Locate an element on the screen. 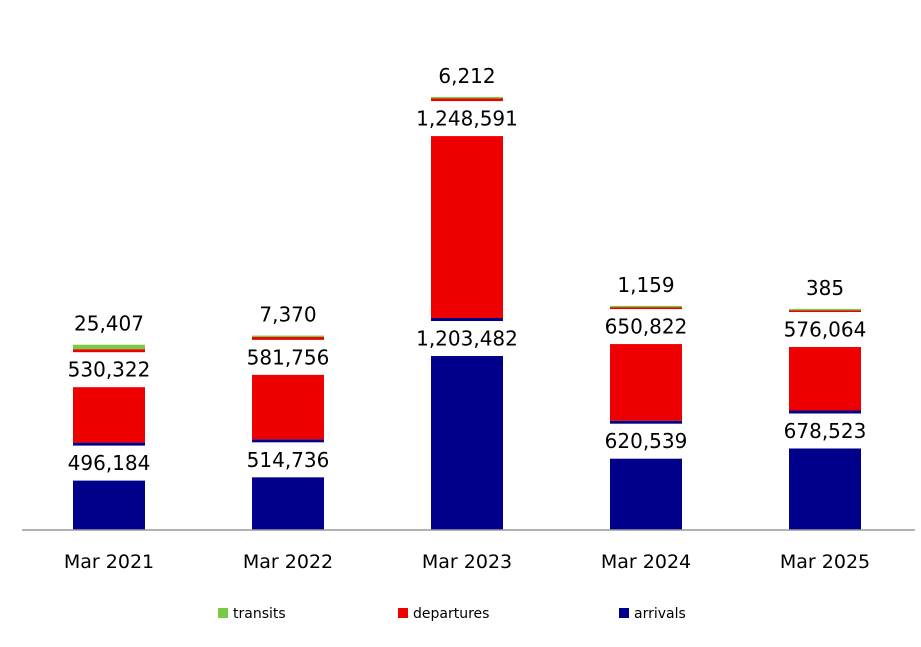 The height and width of the screenshot is (647, 921). label-band-departures-mar-2025 is located at coordinates (825, 330).